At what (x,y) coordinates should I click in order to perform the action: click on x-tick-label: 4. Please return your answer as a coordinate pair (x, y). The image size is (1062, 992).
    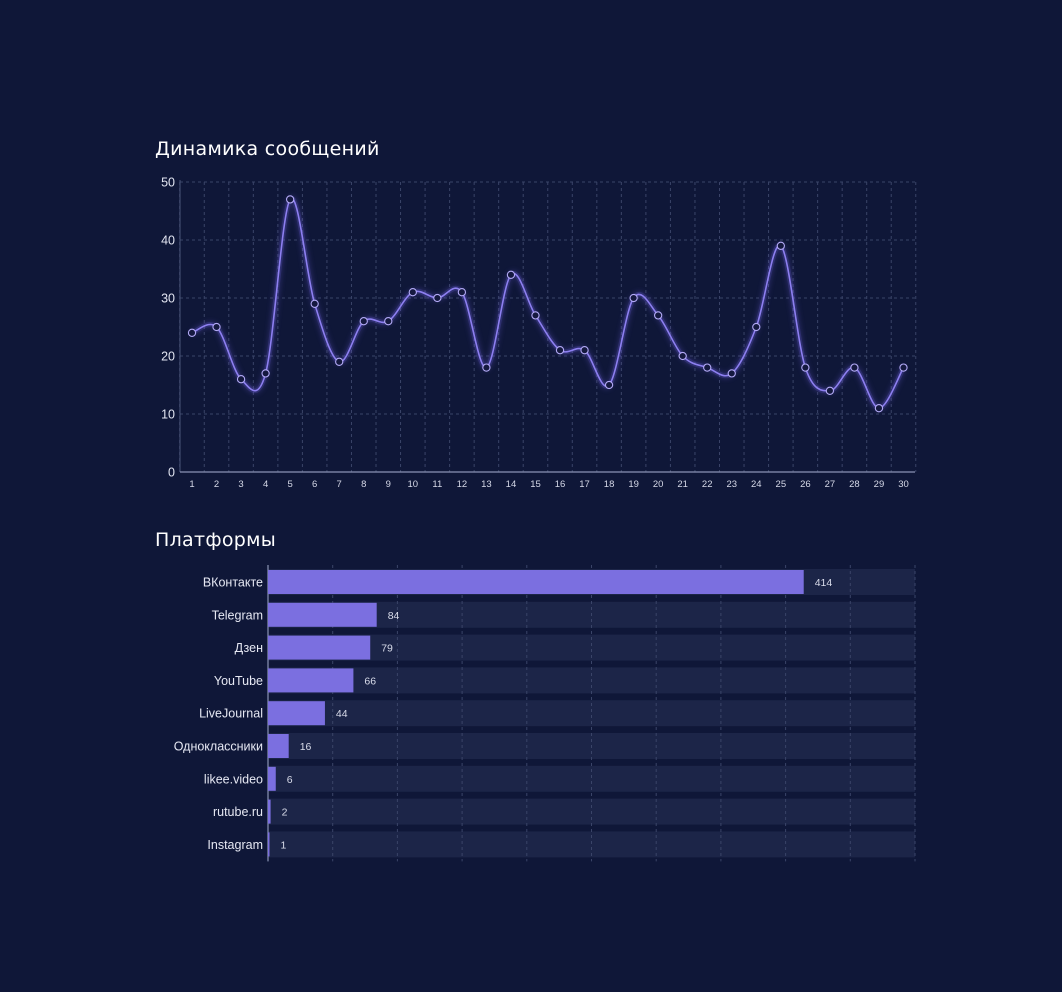
    Looking at the image, I should click on (265, 484).